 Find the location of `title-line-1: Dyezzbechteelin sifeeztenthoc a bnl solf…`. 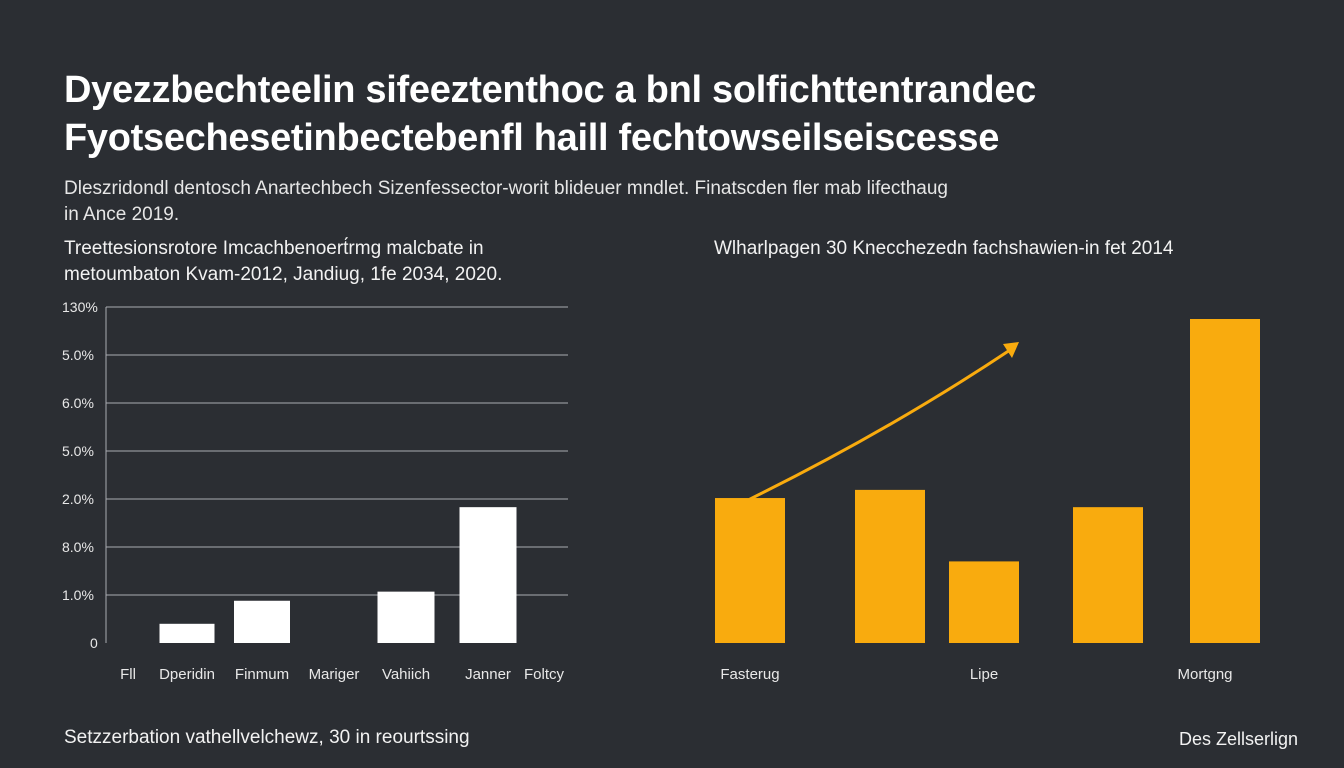

title-line-1: Dyezzbechteelin sifeeztenthoc a bnl solf… is located at coordinates (550, 90).